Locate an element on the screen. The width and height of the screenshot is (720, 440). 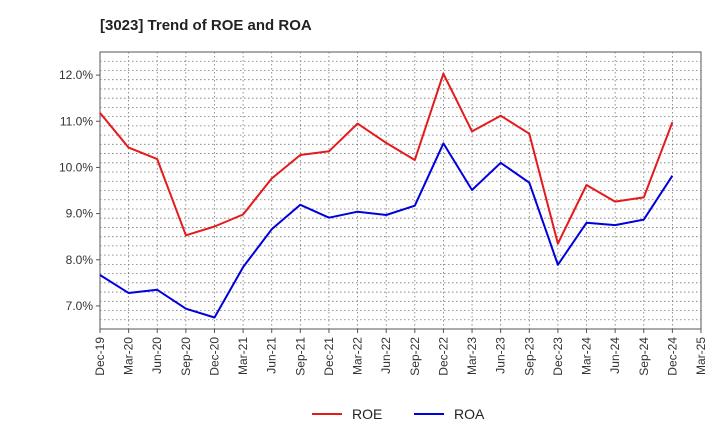
x-tick-label: Mar-25 is located at coordinates (701, 356).